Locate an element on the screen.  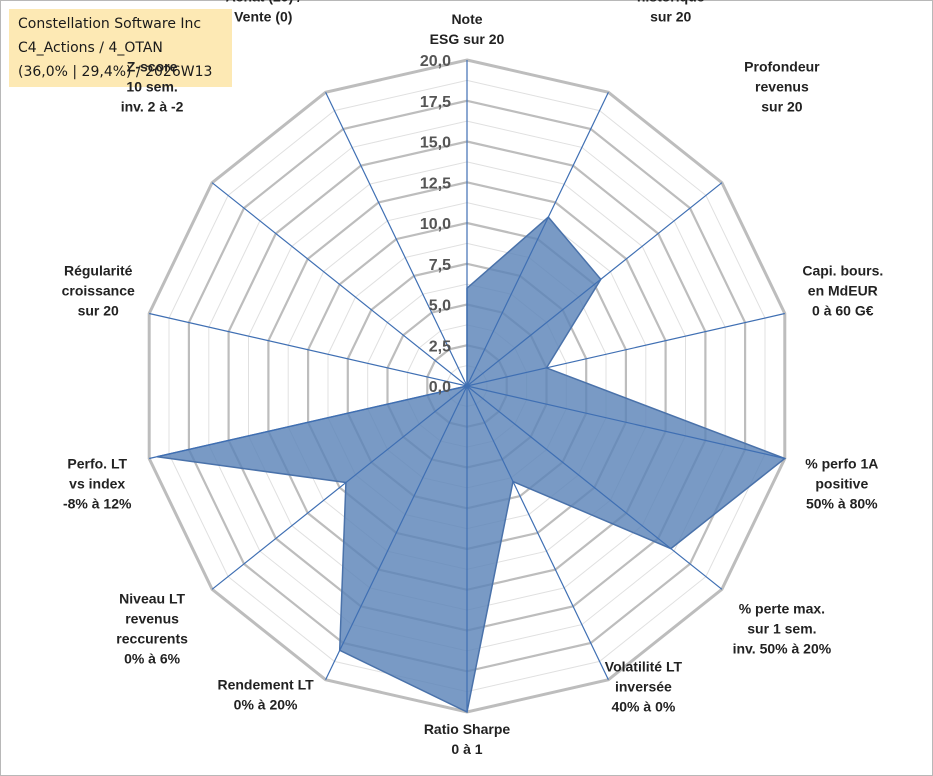
category-label: Z-score is located at coordinates (152, 67).